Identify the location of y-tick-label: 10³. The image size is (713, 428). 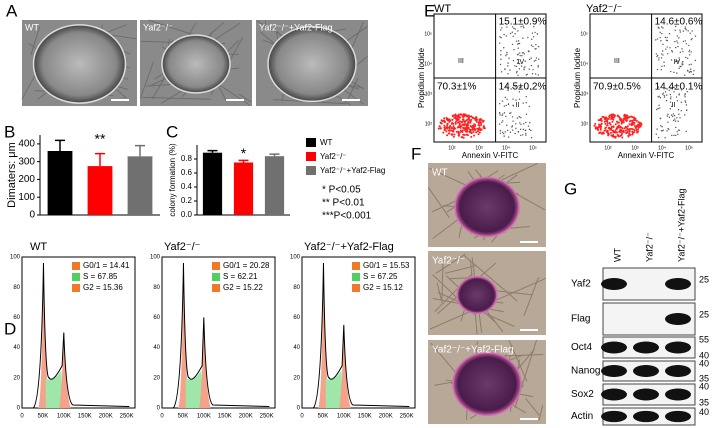
(585, 94).